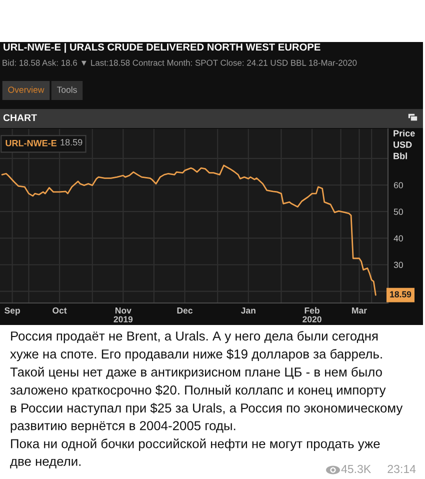 The image size is (425, 479). Describe the element at coordinates (66, 89) in the screenshot. I see `text: Tools` at that location.